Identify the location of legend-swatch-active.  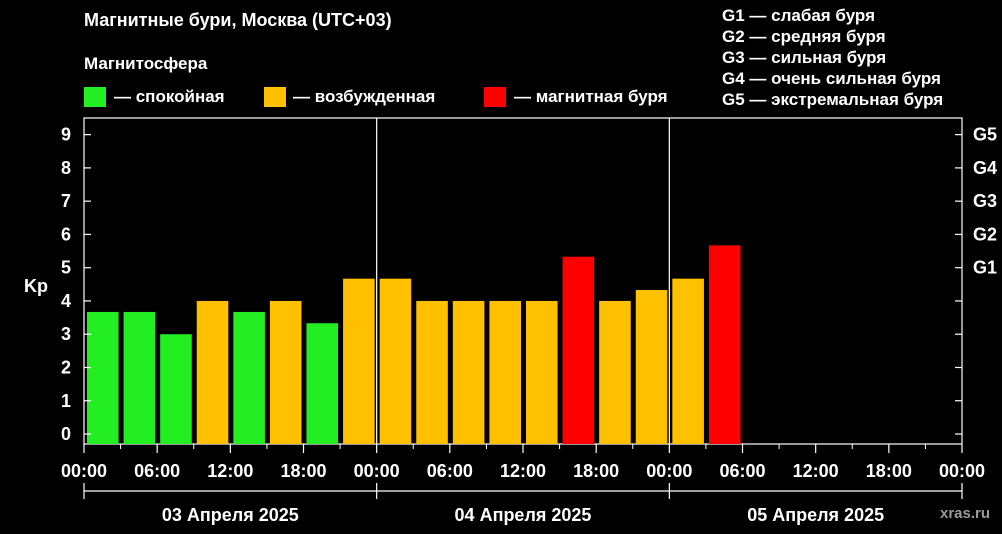
(275, 97).